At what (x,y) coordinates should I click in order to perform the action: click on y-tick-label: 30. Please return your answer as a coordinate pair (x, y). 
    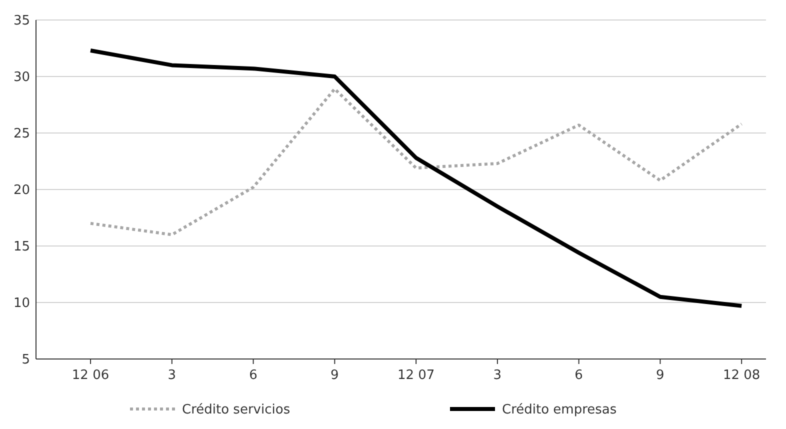
    Looking at the image, I should click on (21, 78).